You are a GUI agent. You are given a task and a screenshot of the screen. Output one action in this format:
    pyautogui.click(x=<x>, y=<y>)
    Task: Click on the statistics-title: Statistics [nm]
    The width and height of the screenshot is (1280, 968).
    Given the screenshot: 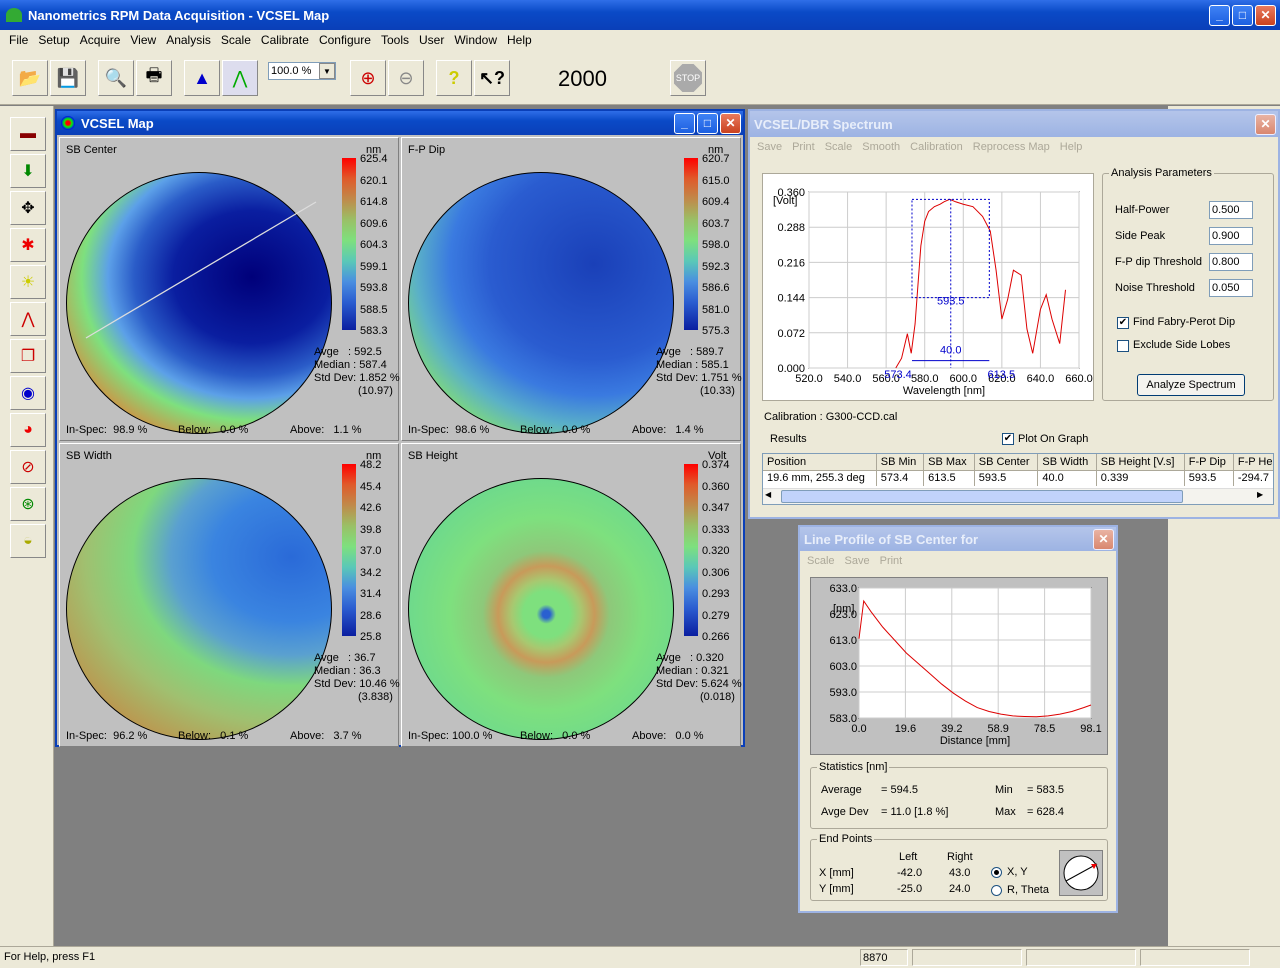 What is the action you would take?
    pyautogui.click(x=853, y=767)
    